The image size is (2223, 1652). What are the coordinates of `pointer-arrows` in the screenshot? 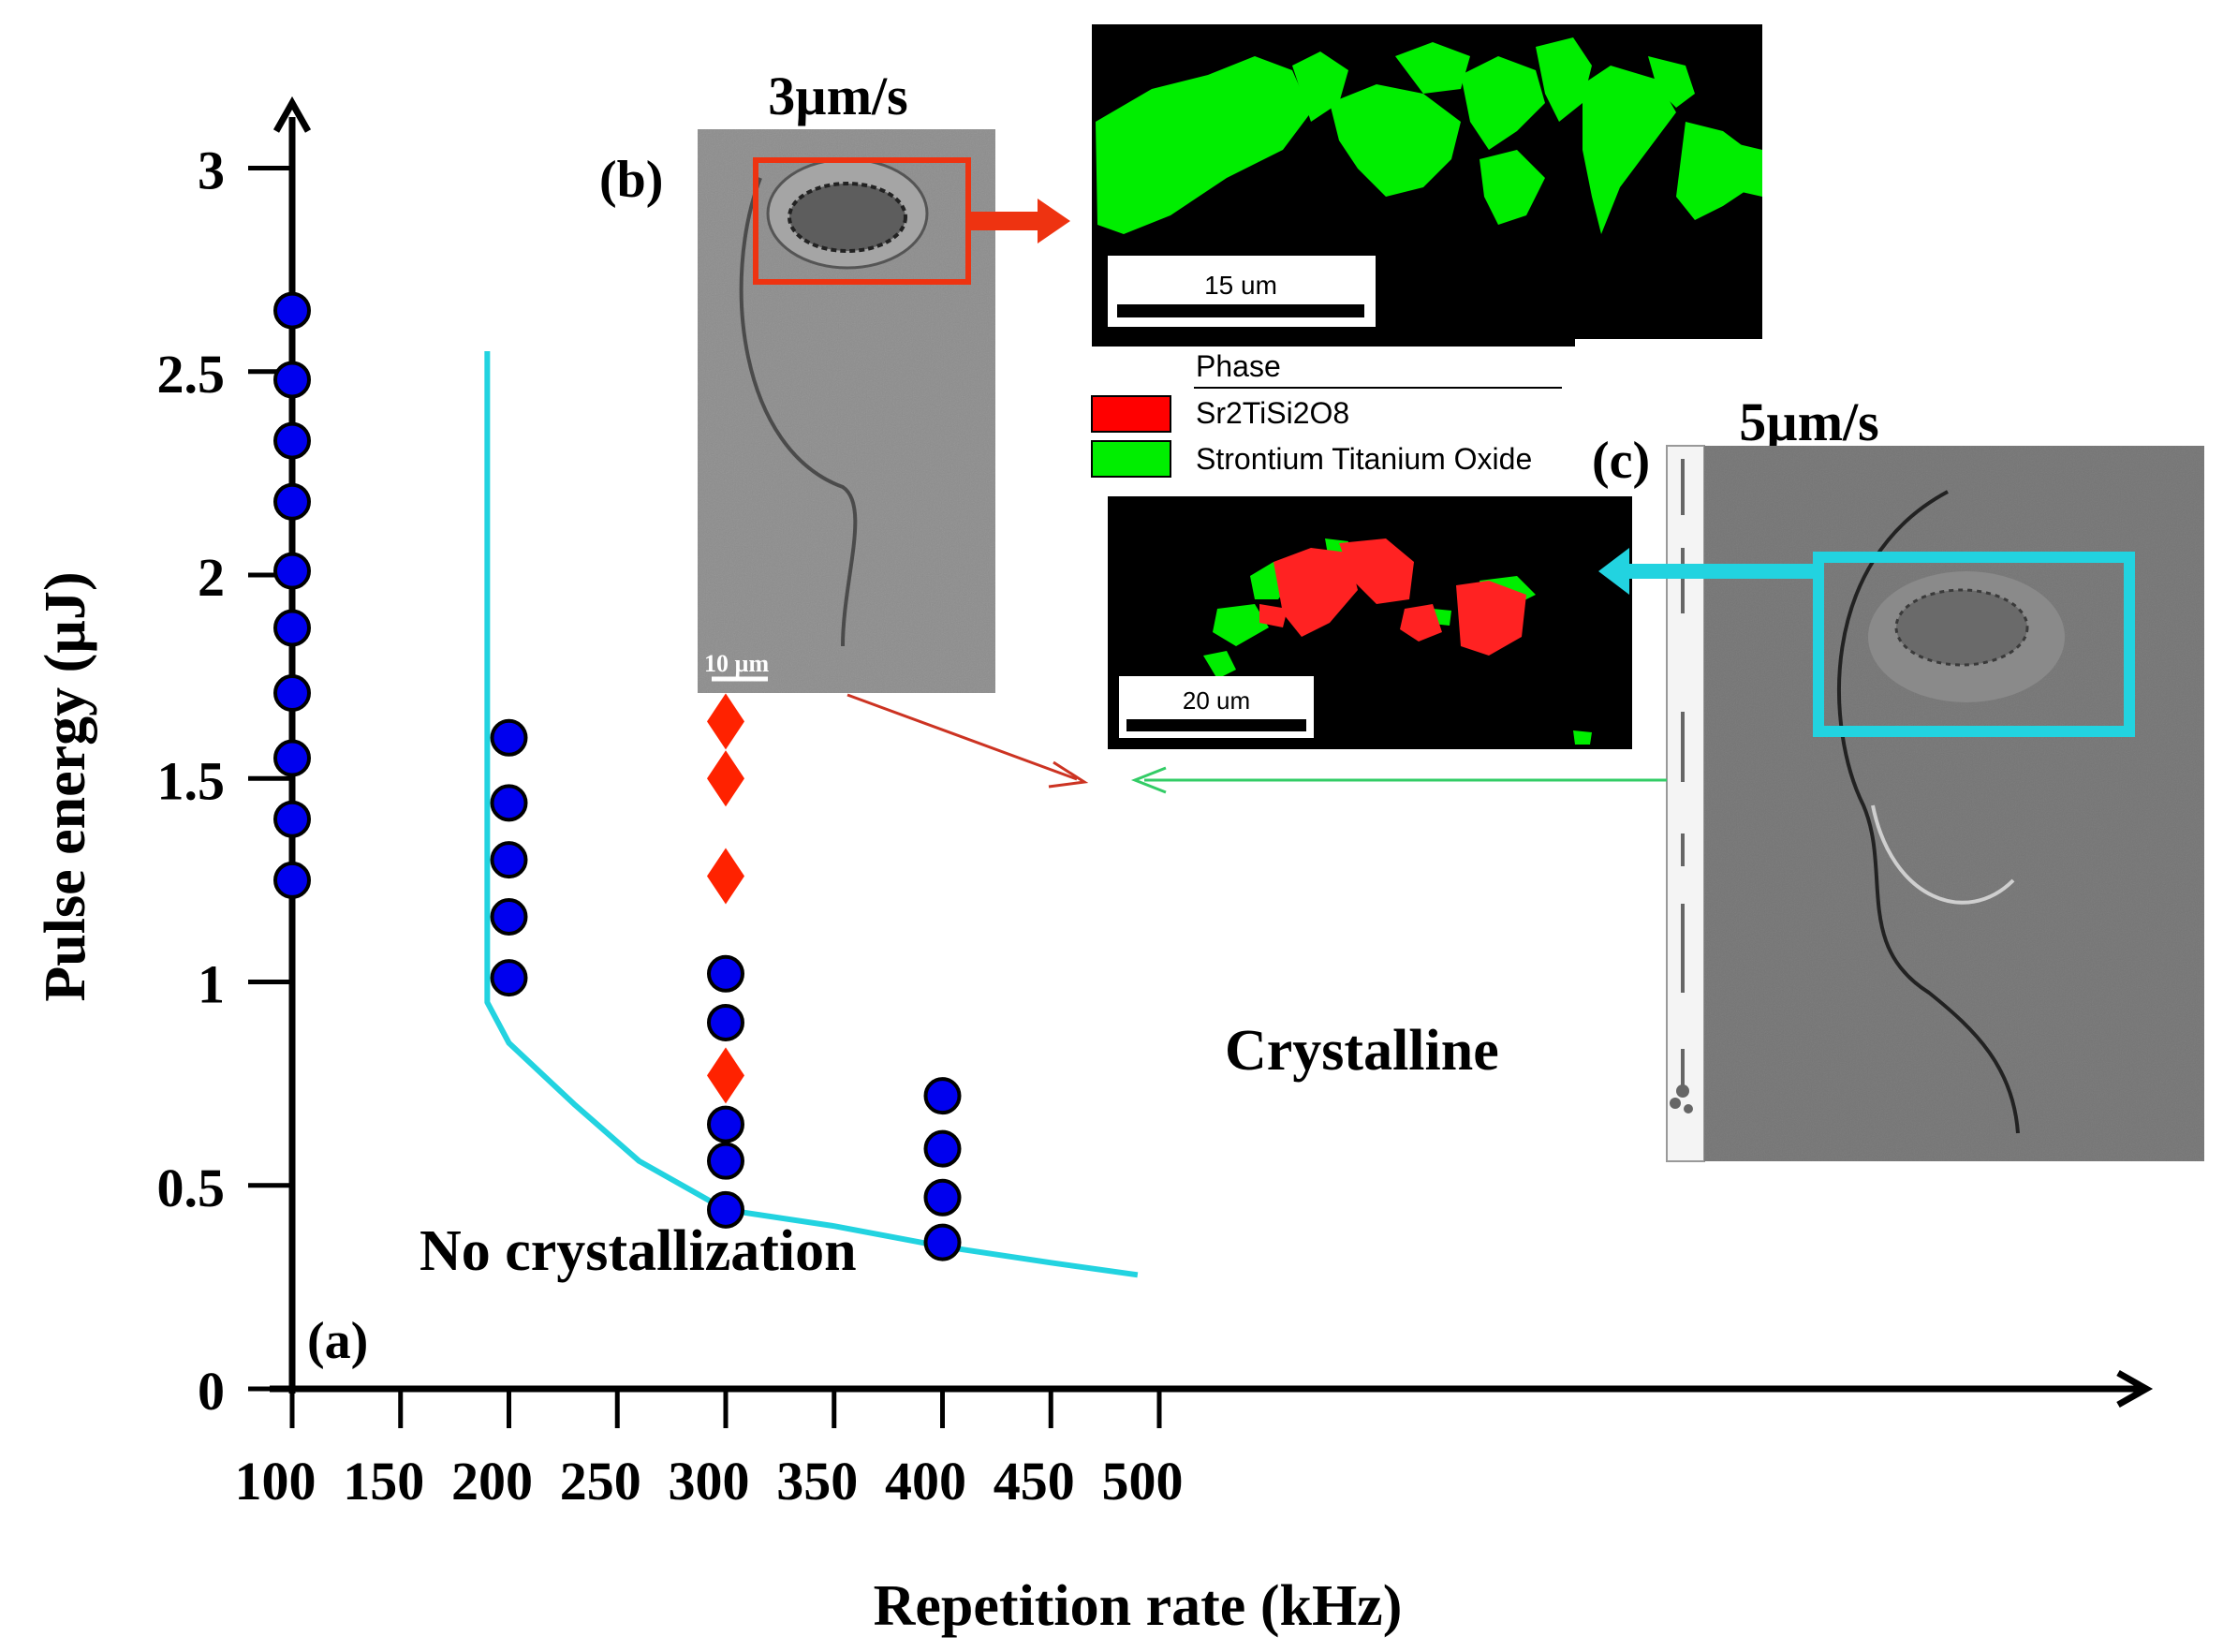 It's located at (1257, 744).